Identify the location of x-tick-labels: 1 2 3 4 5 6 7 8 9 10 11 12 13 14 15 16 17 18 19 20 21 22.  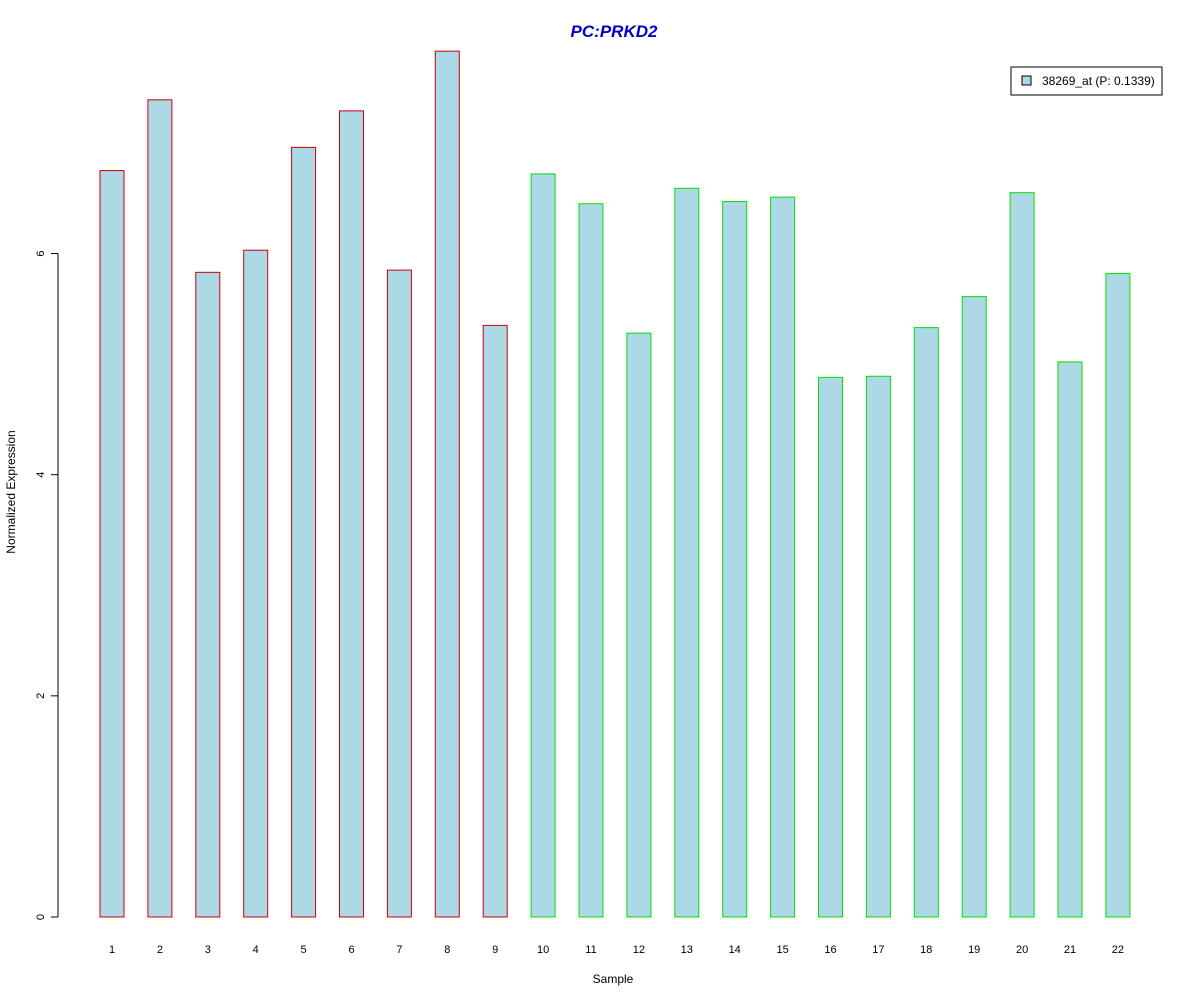
(616, 950).